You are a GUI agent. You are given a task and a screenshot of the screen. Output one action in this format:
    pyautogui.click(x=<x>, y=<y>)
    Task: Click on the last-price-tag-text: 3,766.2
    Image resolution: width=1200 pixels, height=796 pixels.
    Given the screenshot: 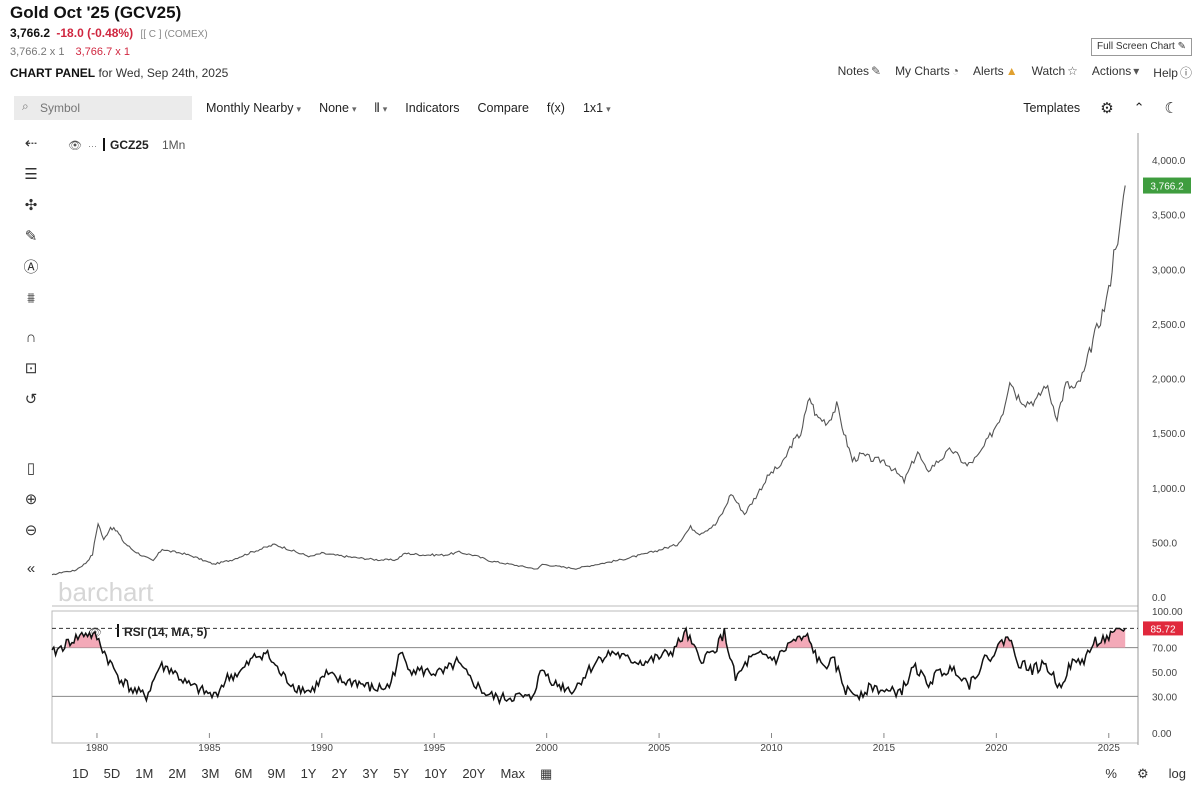 What is the action you would take?
    pyautogui.click(x=1167, y=187)
    